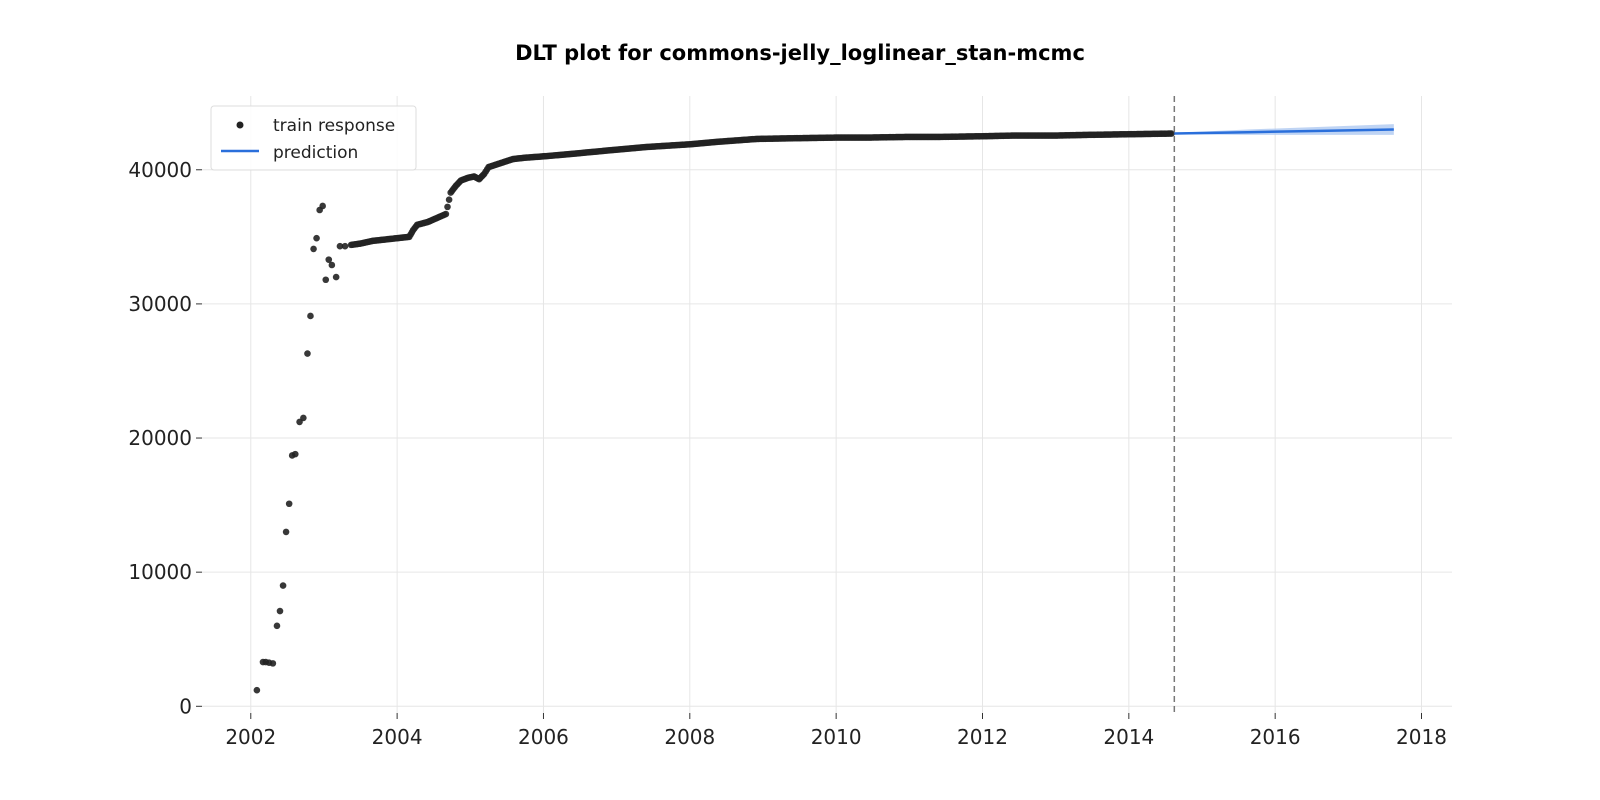  I want to click on y-tick-label: 0, so click(185, 706).